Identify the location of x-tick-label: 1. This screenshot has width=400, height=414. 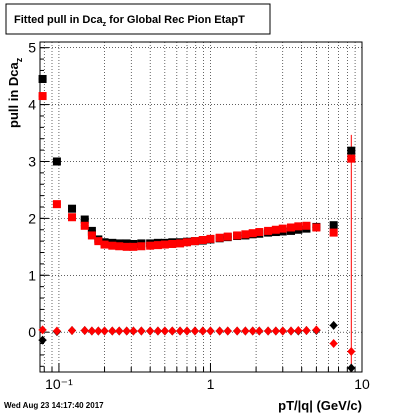
(211, 384).